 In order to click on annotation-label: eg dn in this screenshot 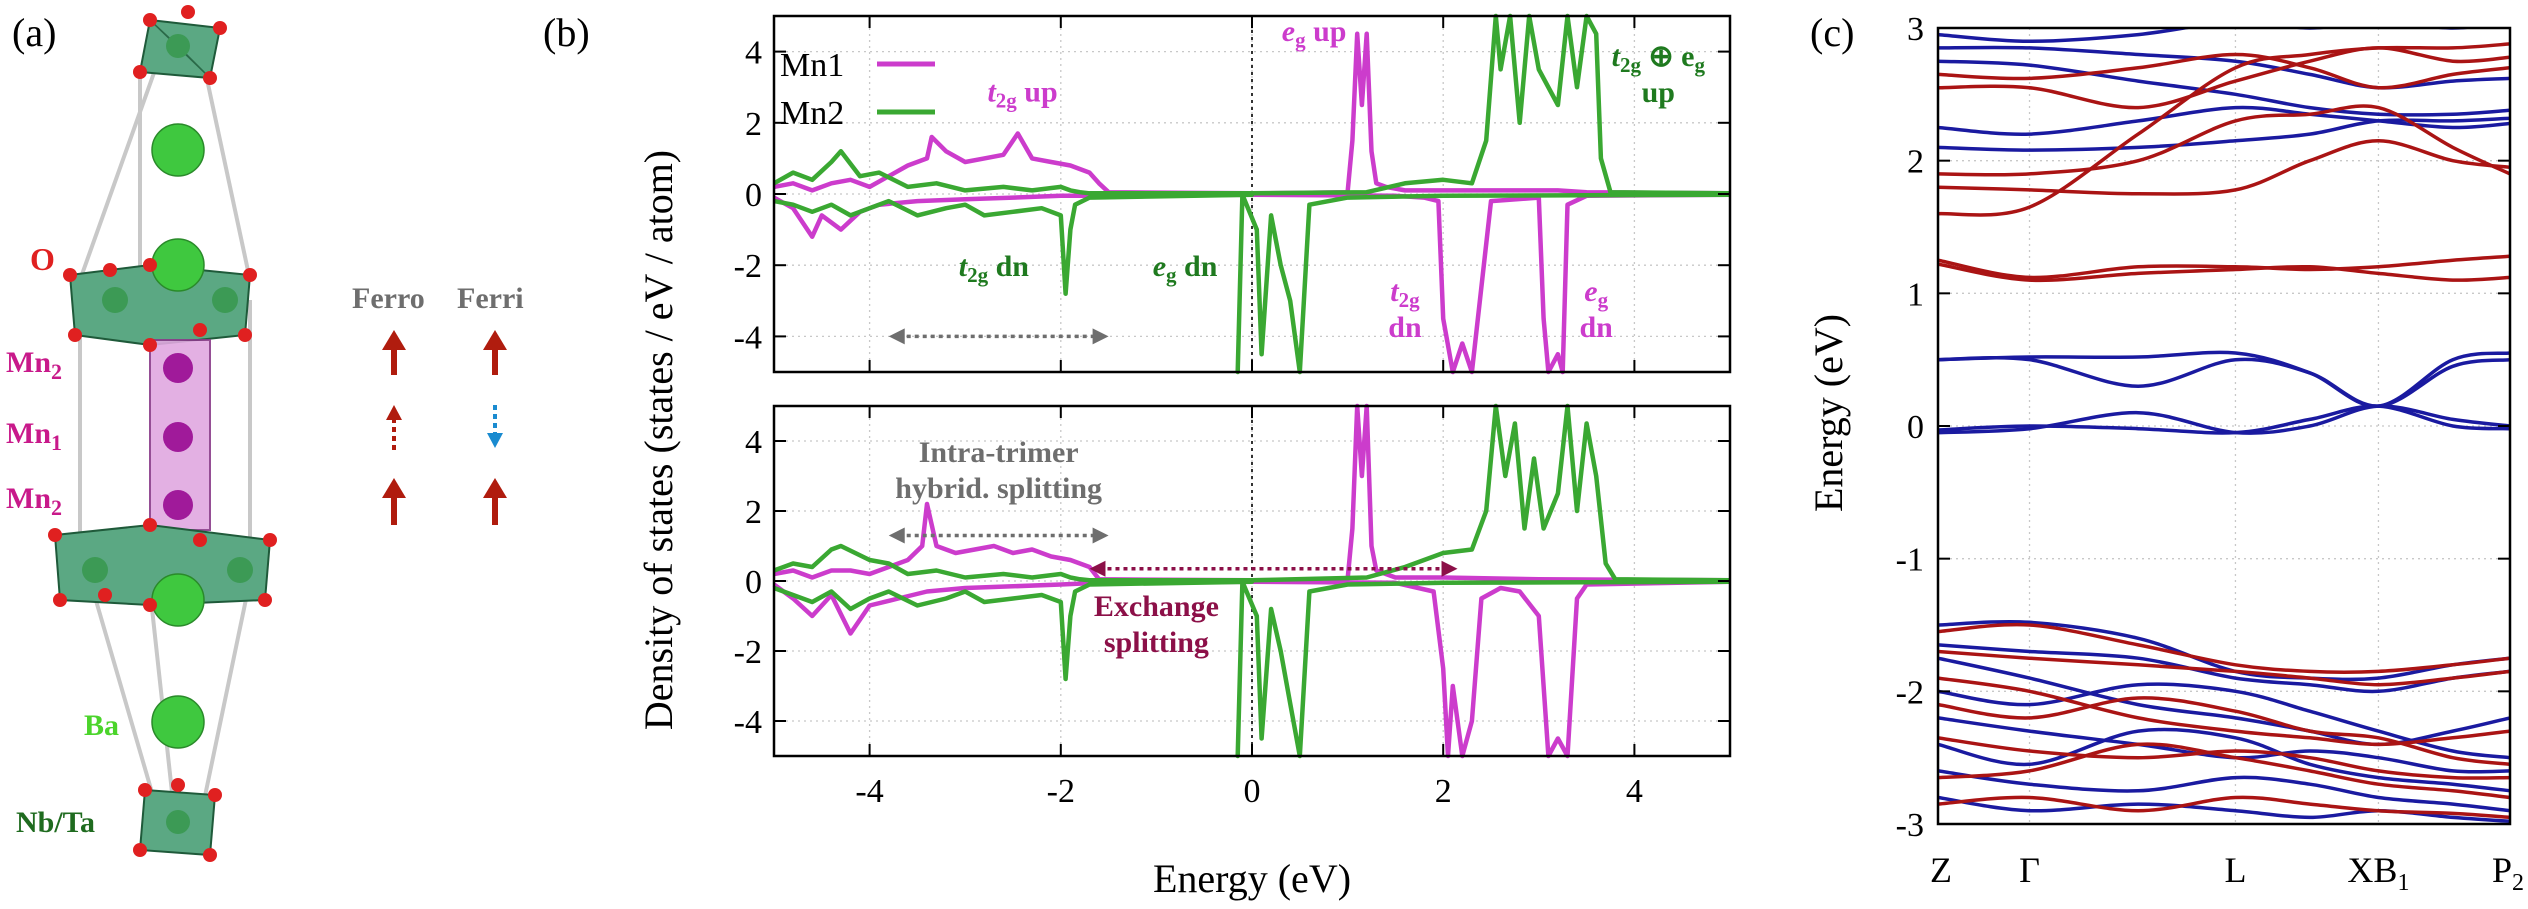, I will do `click(1185, 268)`.